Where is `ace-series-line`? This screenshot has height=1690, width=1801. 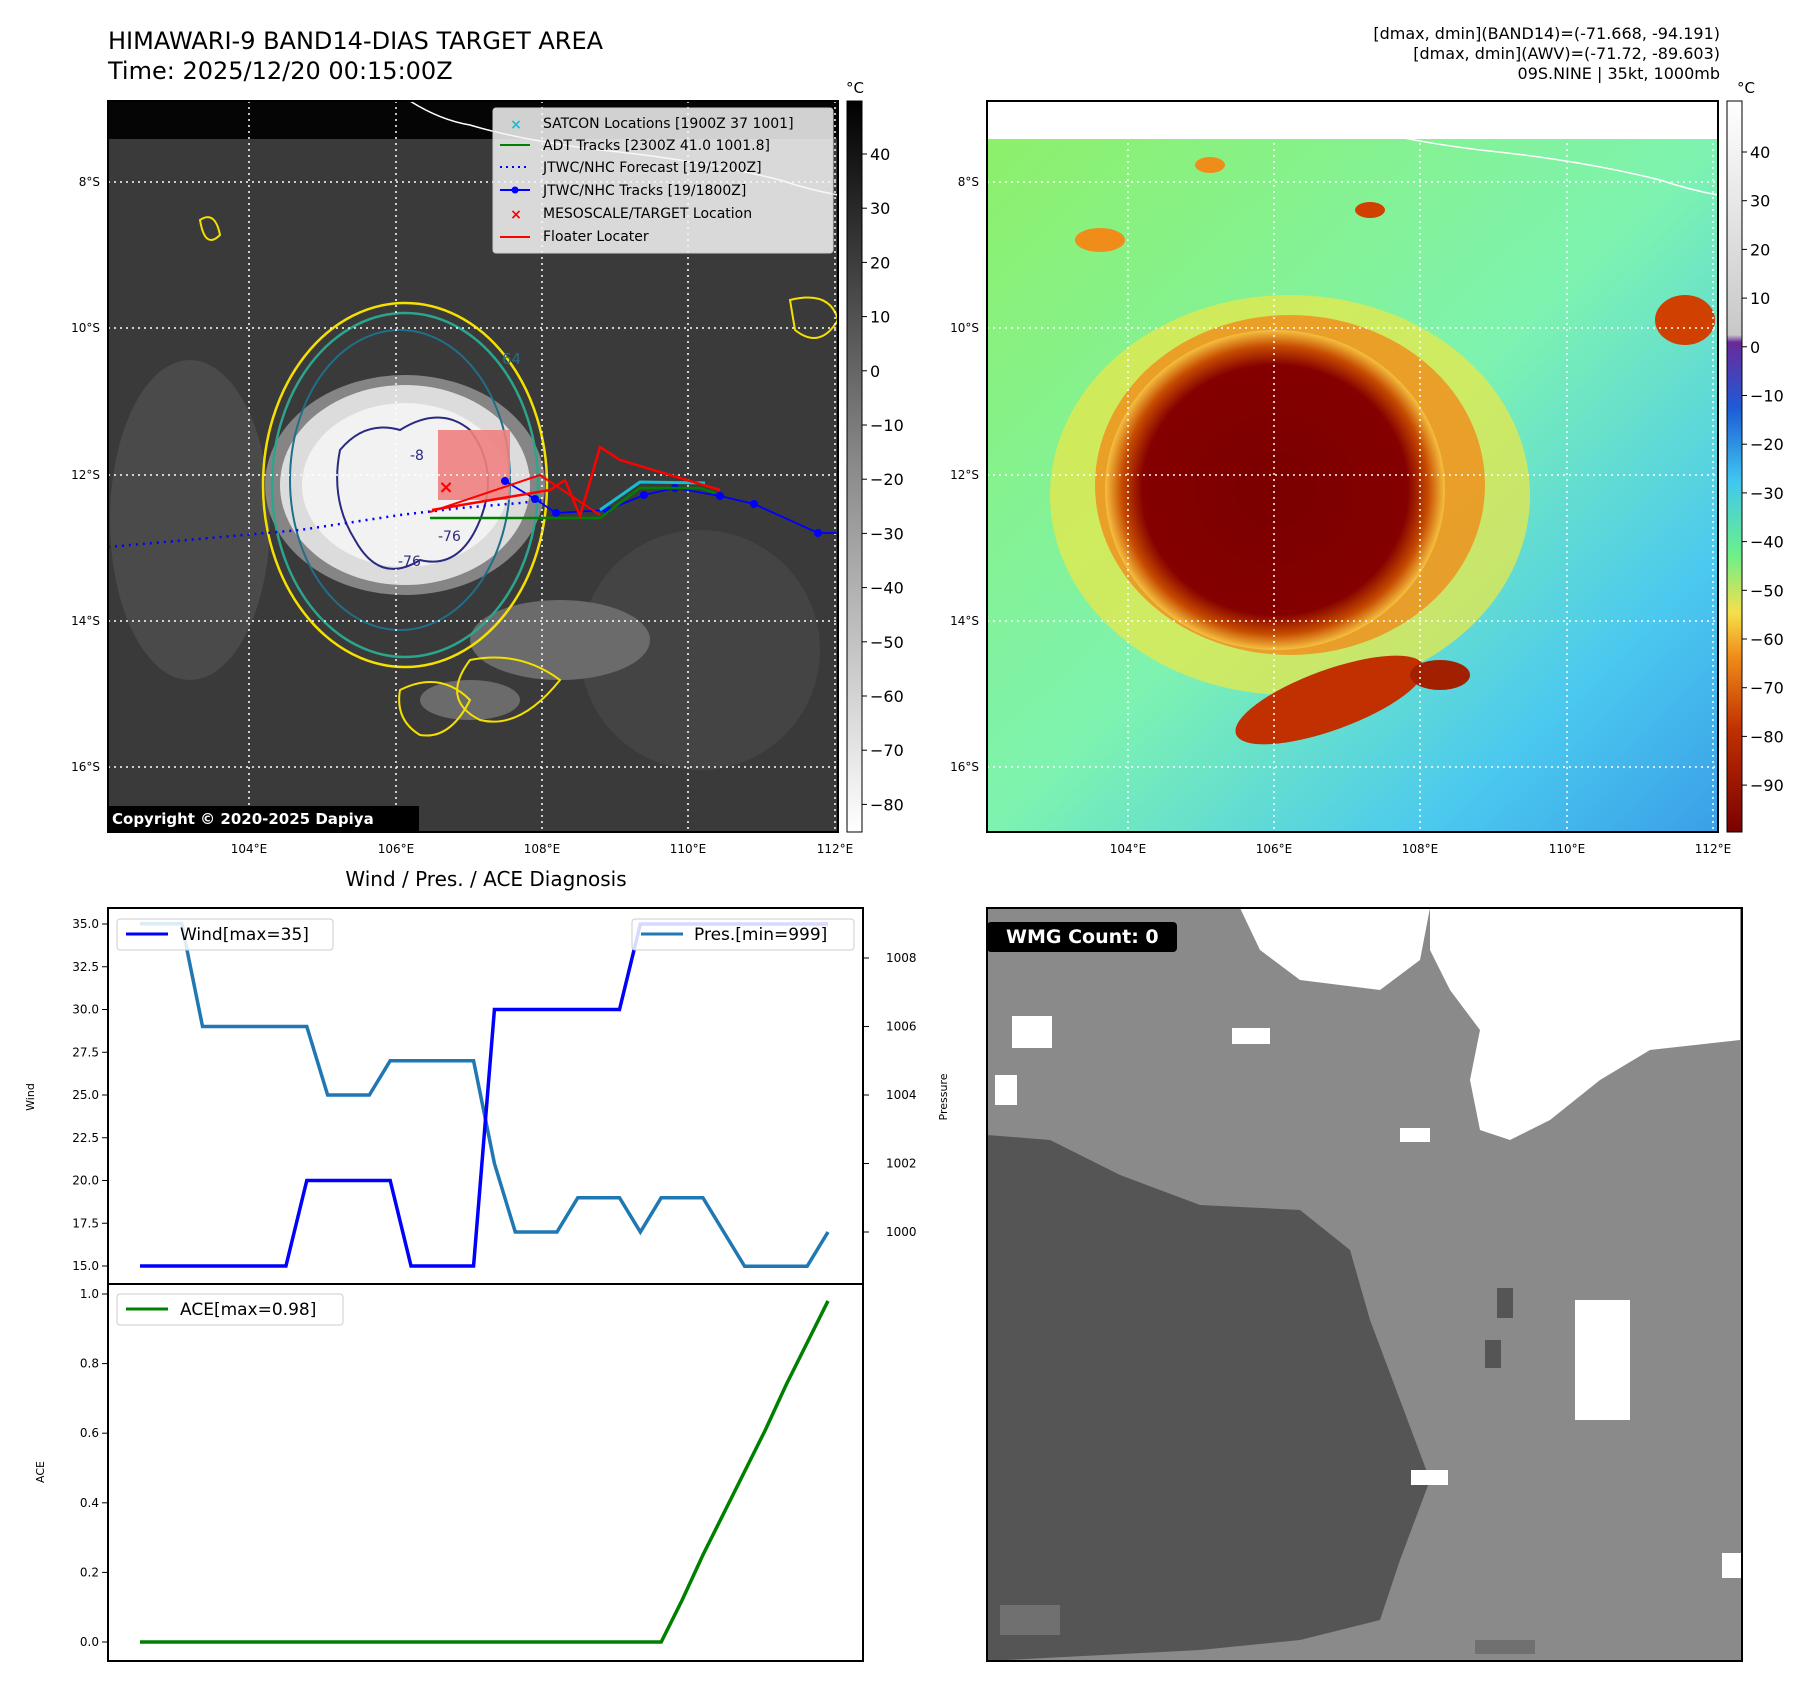
ace-series-line is located at coordinates (485, 1472).